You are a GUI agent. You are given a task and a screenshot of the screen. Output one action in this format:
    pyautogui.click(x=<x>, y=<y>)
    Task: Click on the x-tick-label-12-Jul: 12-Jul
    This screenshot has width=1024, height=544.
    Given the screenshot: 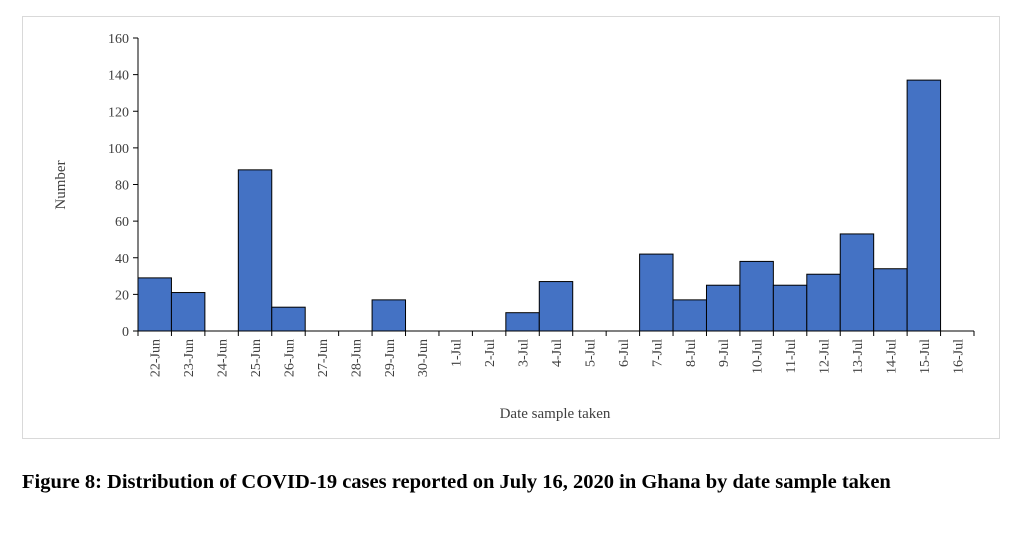 What is the action you would take?
    pyautogui.click(x=825, y=356)
    